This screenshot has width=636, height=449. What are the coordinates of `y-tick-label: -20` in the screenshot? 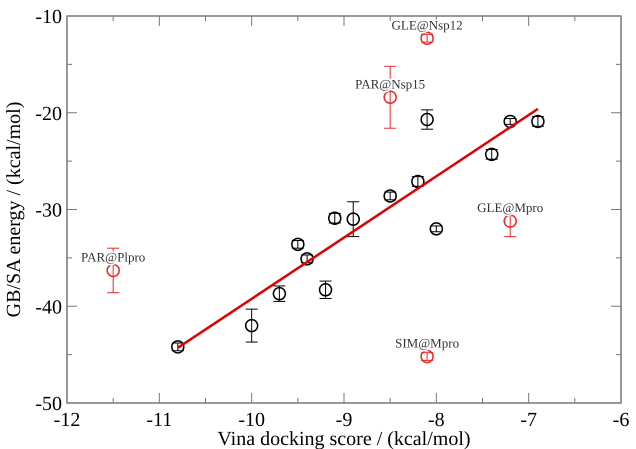 It's located at (48, 113).